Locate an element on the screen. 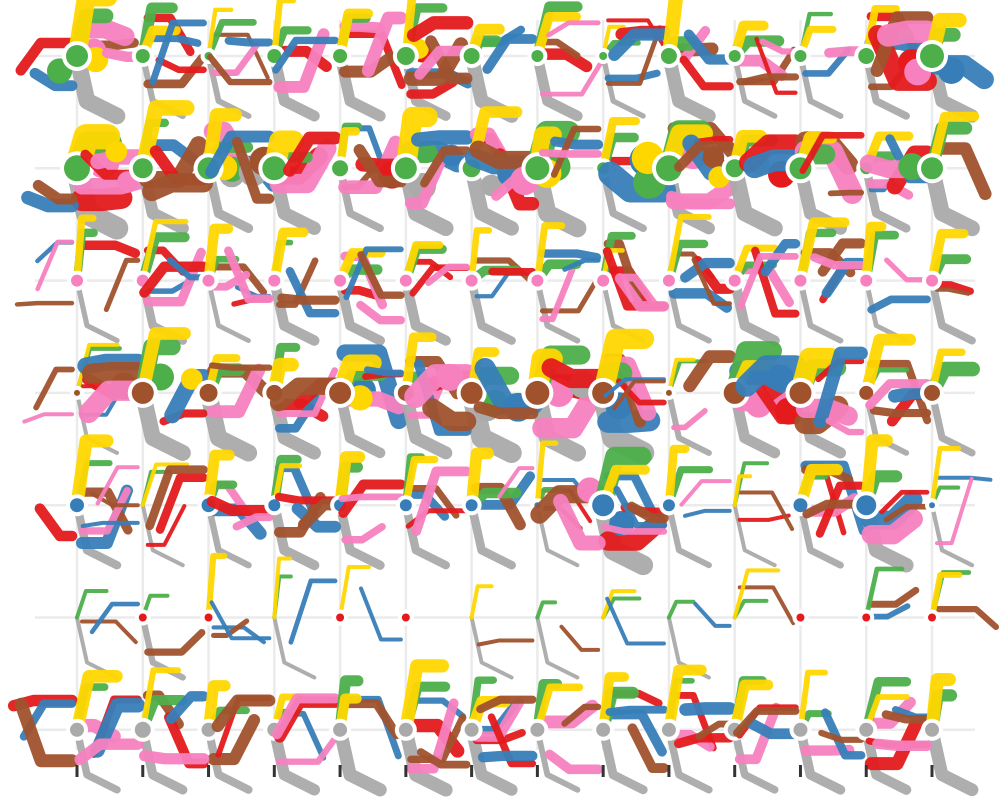 The height and width of the screenshot is (800, 1000). series-blob-brown is located at coordinates (713, 157).